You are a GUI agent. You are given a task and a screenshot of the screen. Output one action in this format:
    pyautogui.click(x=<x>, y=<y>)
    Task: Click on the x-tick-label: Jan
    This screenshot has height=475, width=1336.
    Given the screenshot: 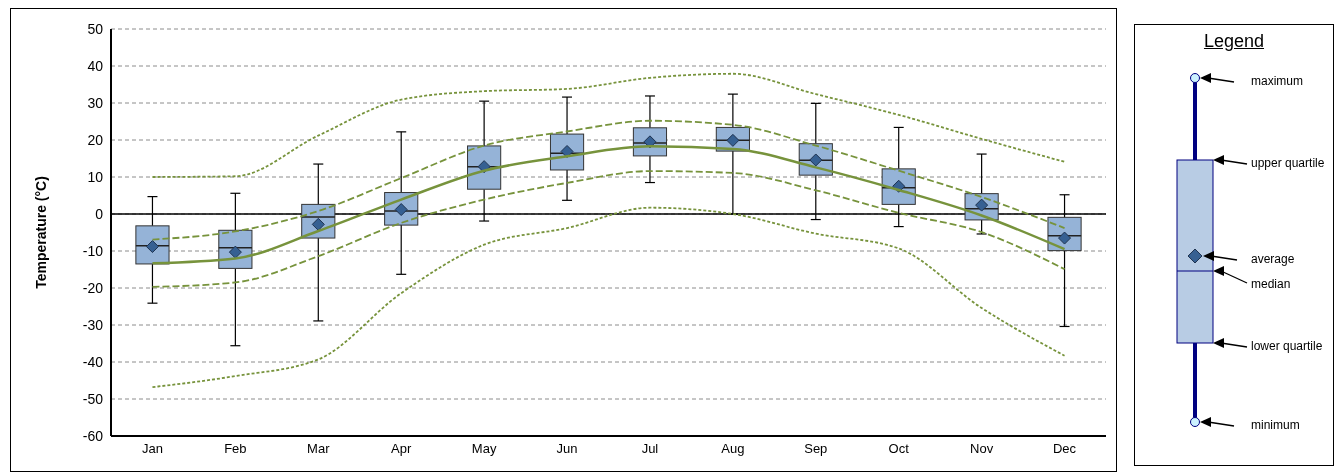 What is the action you would take?
    pyautogui.click(x=152, y=449)
    